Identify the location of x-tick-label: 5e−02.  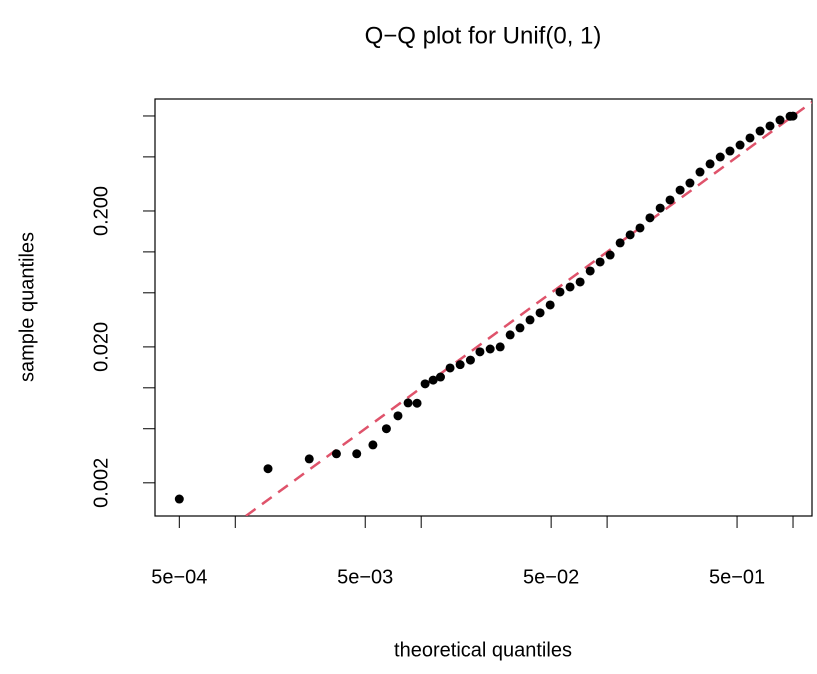
(551, 577).